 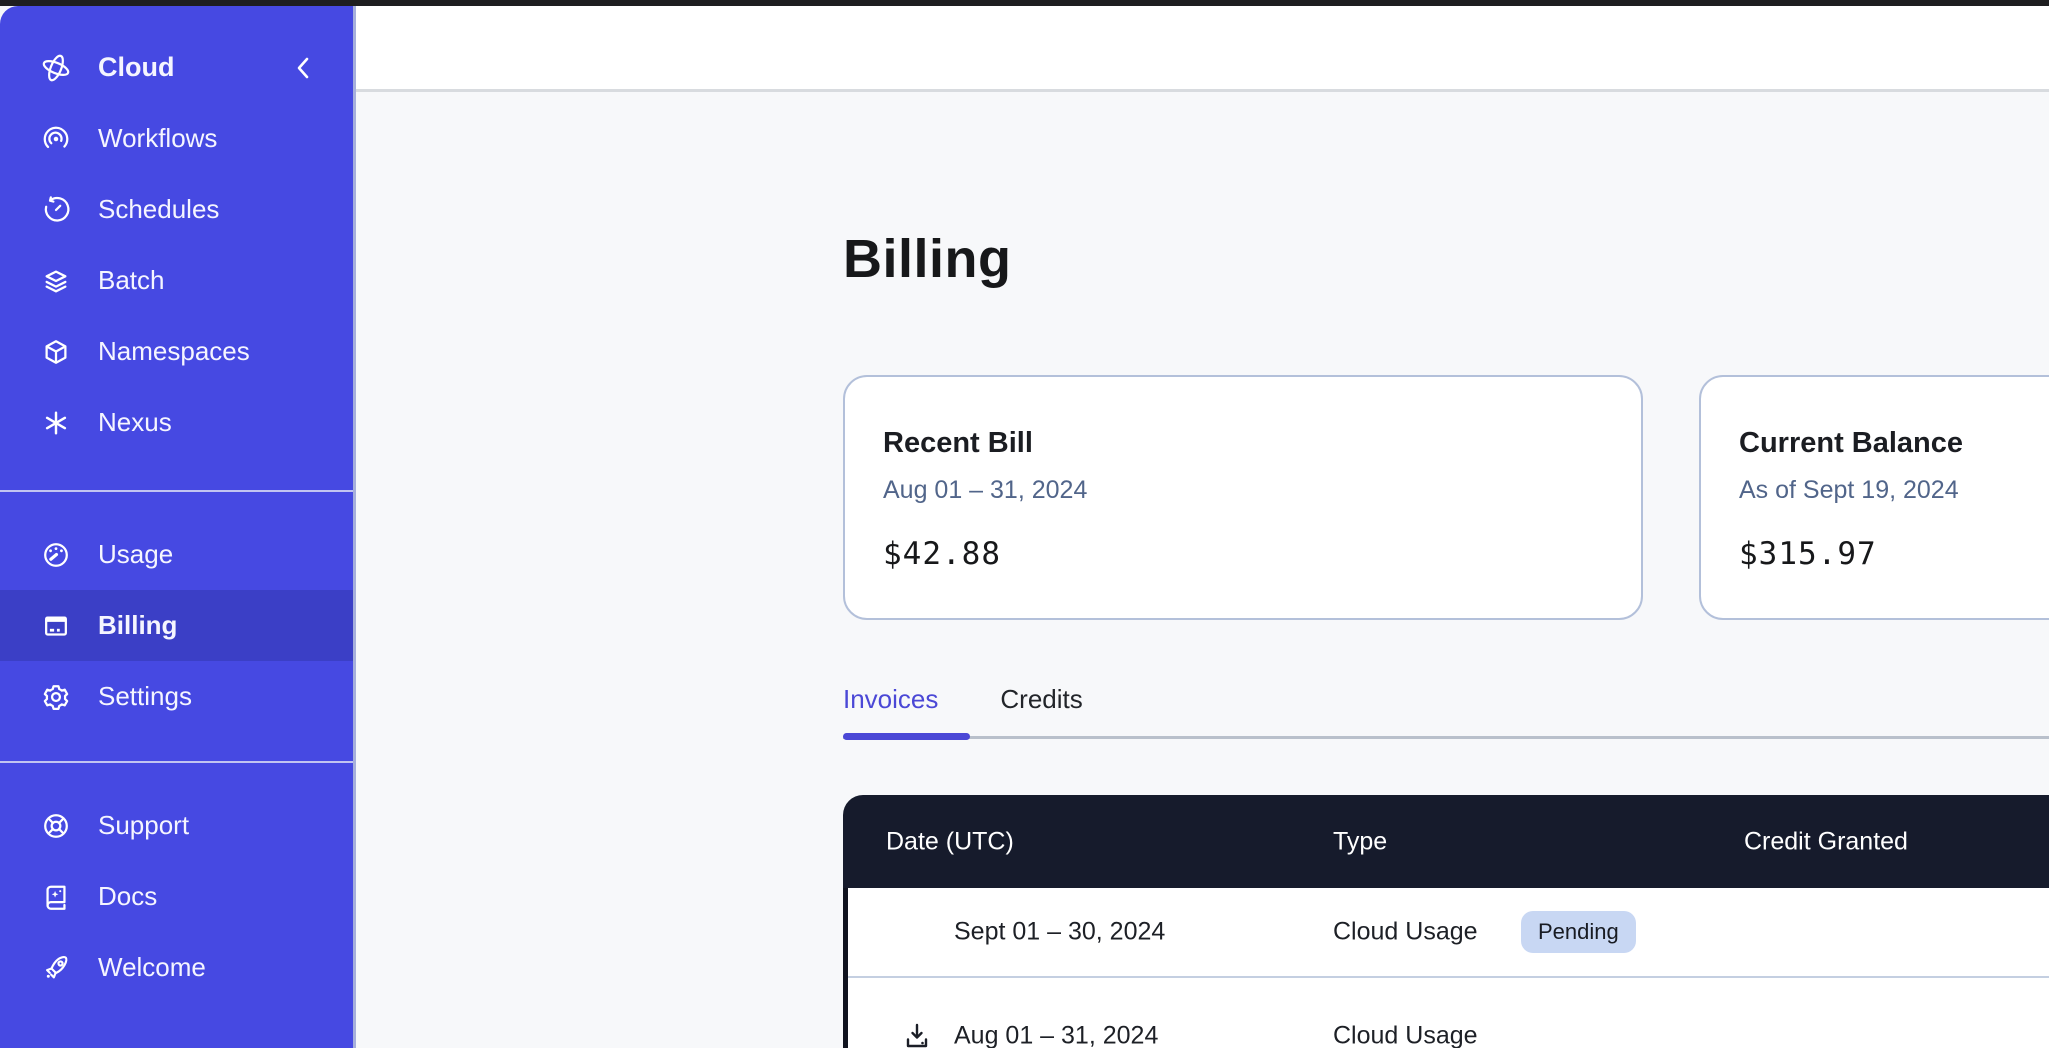 What do you see at coordinates (891, 699) in the screenshot?
I see `tab-invoices: Invoices` at bounding box center [891, 699].